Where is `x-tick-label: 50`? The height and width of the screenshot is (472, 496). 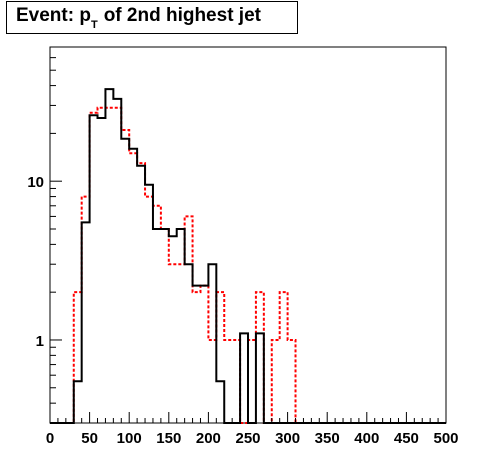
x-tick-label: 50 is located at coordinates (89, 438).